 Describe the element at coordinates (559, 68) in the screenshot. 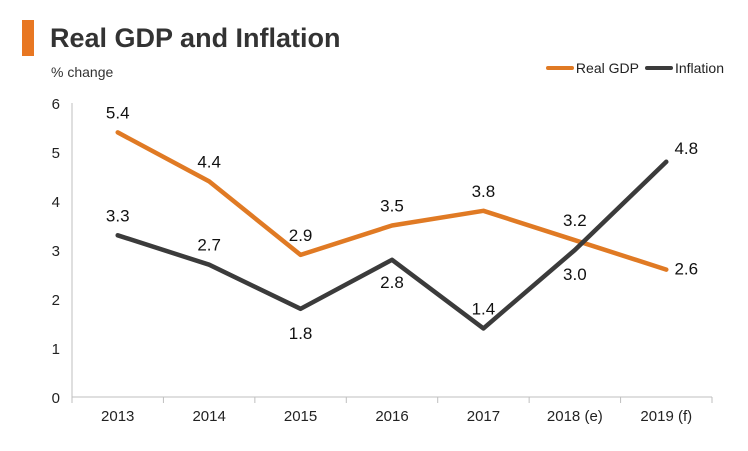

I see `legend-swatch-real-gdp` at that location.